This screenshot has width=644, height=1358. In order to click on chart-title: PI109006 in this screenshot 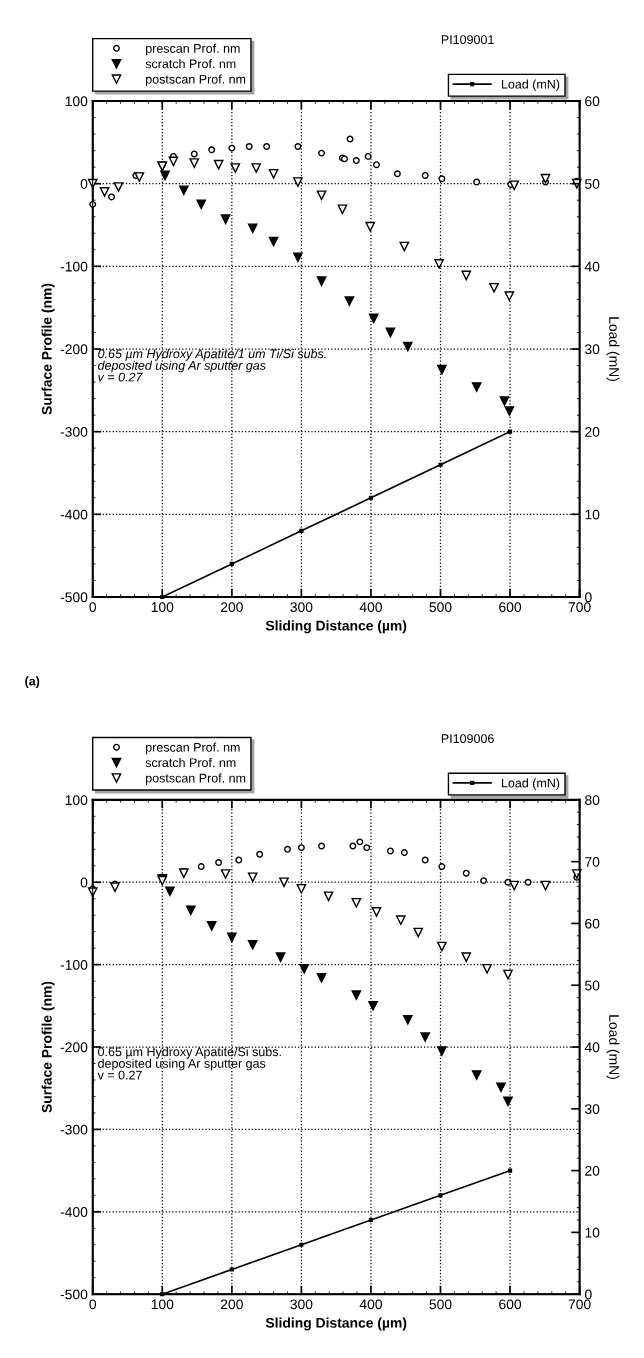, I will do `click(467, 739)`.